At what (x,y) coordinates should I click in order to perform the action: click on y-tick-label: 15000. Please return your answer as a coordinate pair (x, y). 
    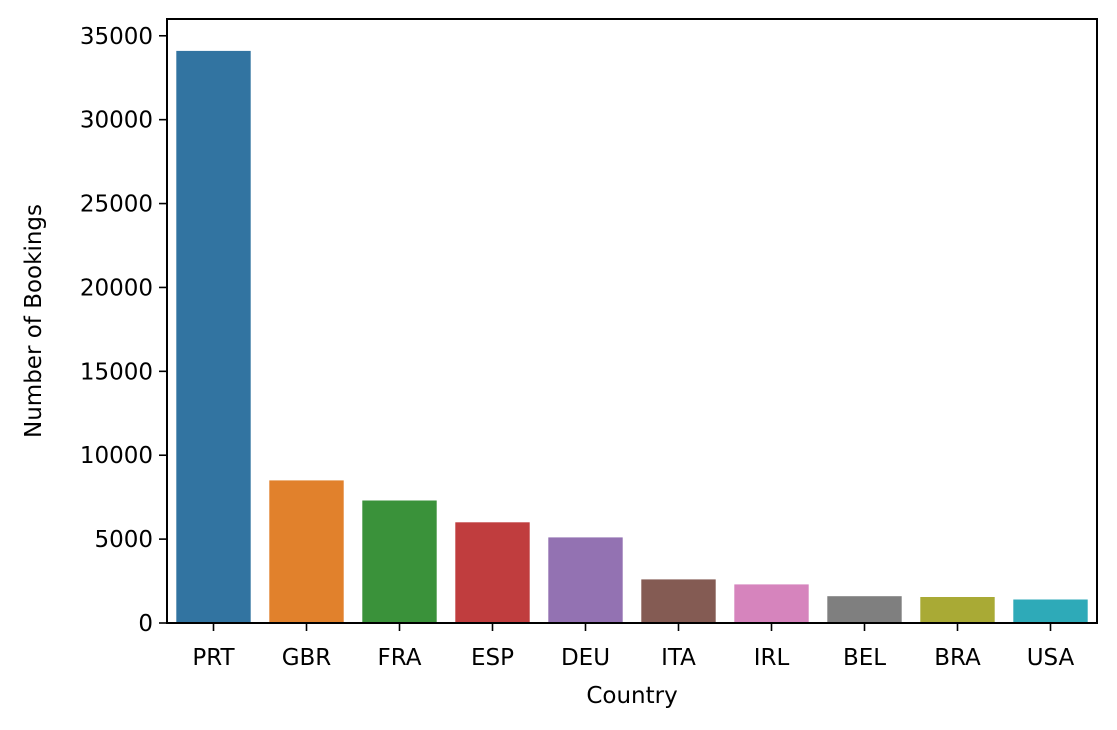
    Looking at the image, I should click on (116, 372).